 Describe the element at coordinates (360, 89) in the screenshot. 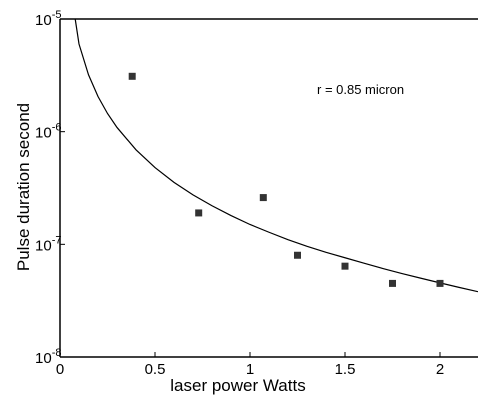

I see `annotation-radius: r = 0.85 micron` at that location.